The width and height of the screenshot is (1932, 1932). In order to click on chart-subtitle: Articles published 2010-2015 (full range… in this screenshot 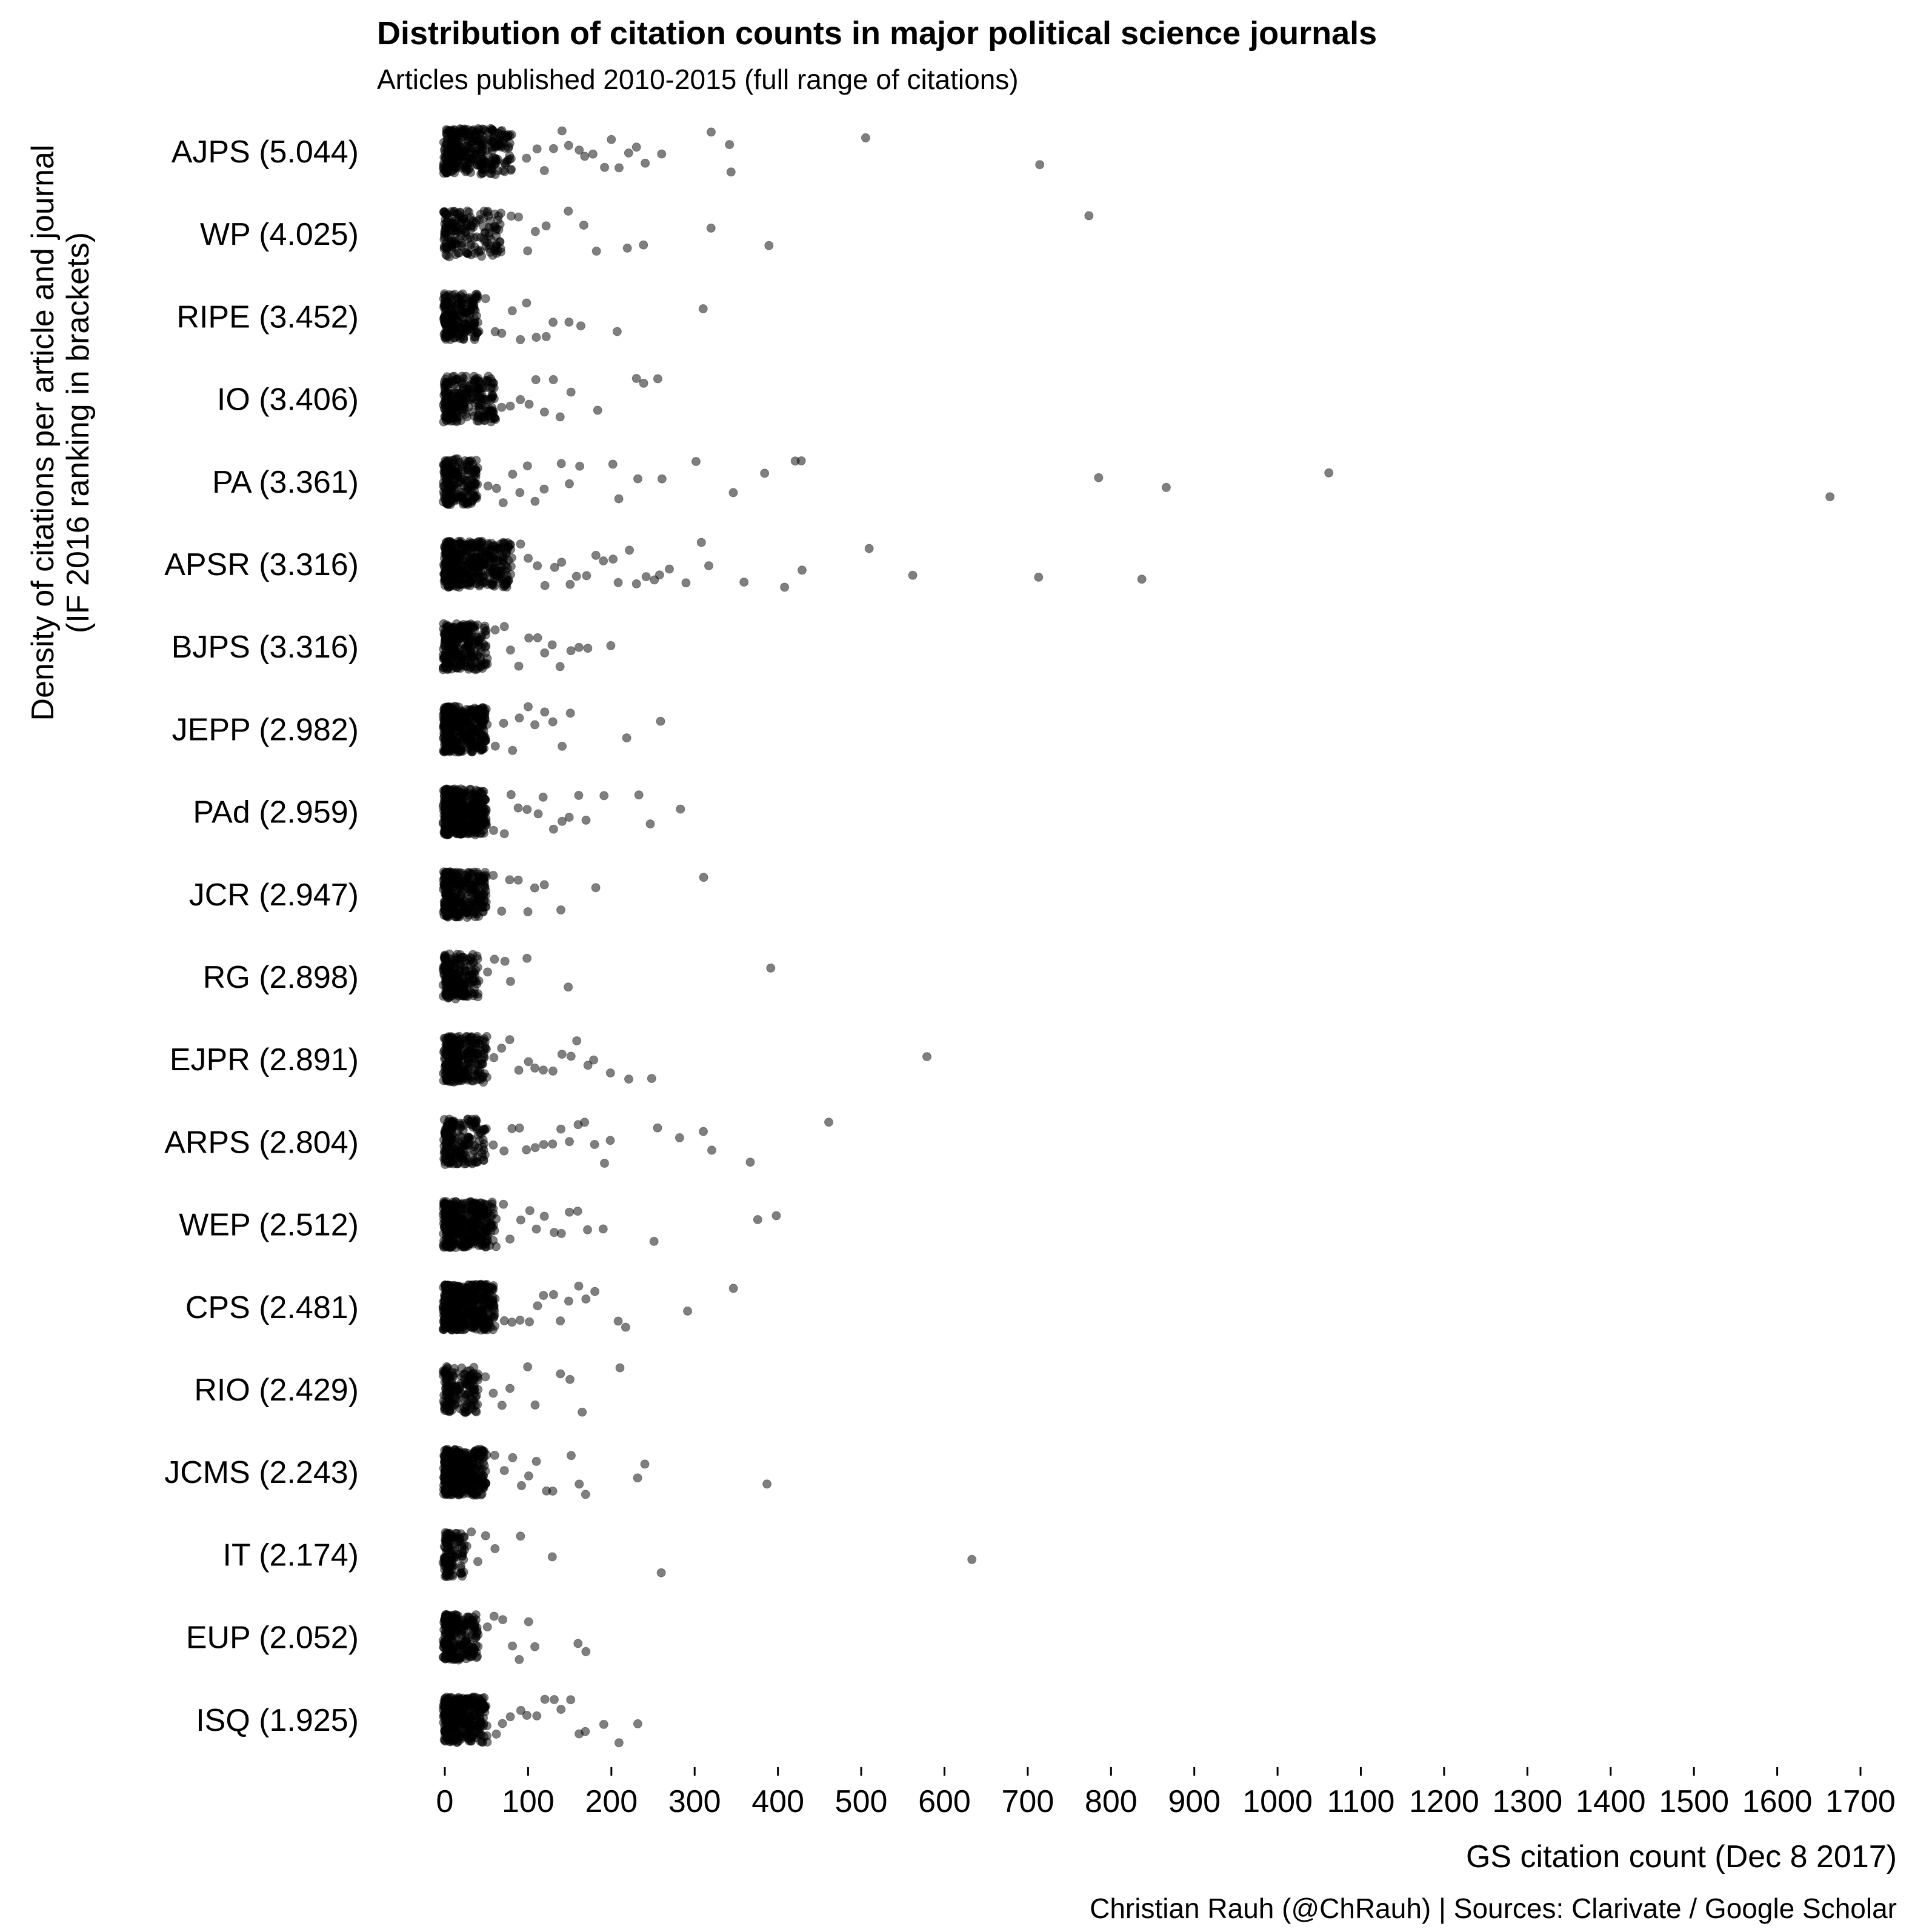, I will do `click(698, 79)`.